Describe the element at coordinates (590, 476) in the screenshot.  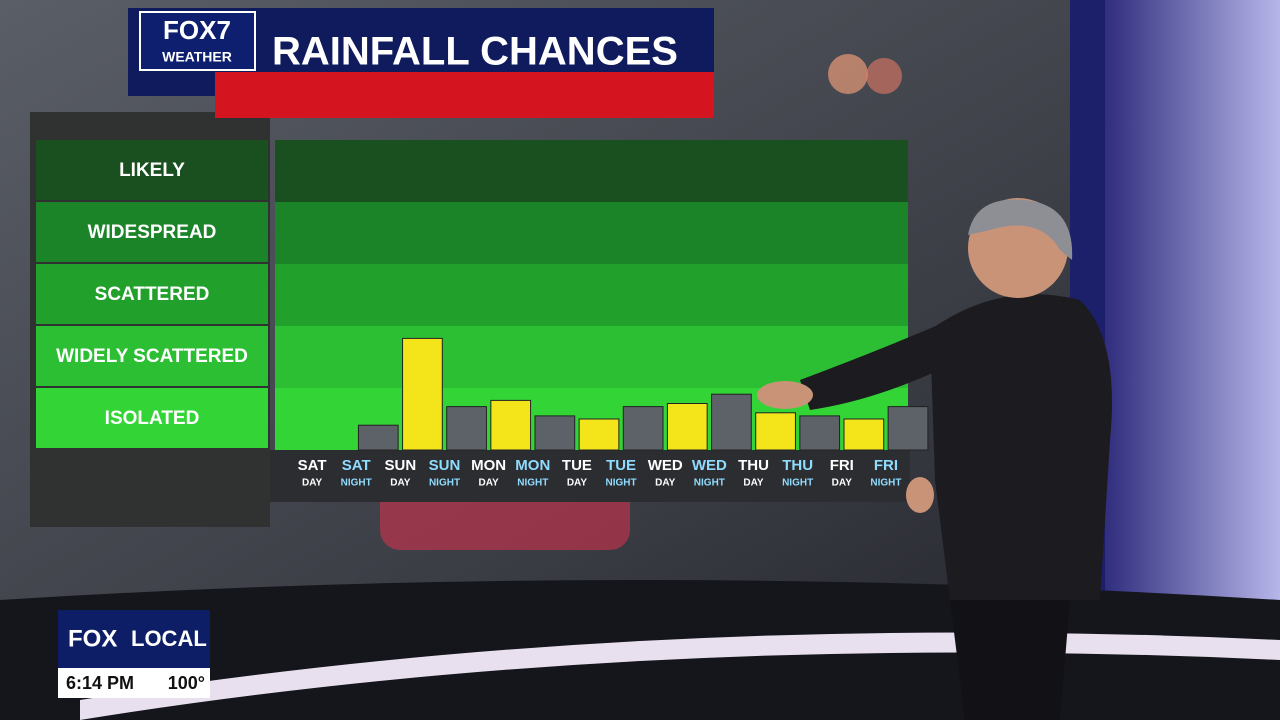
I see `category-strip` at that location.